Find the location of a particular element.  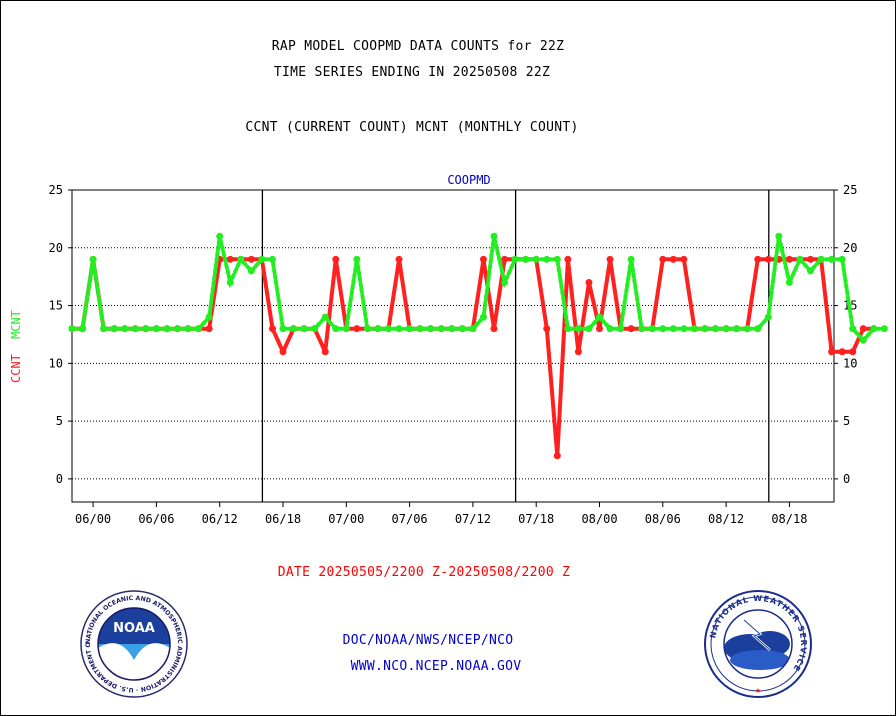

y-tick-label-left: 10 is located at coordinates (56, 363).